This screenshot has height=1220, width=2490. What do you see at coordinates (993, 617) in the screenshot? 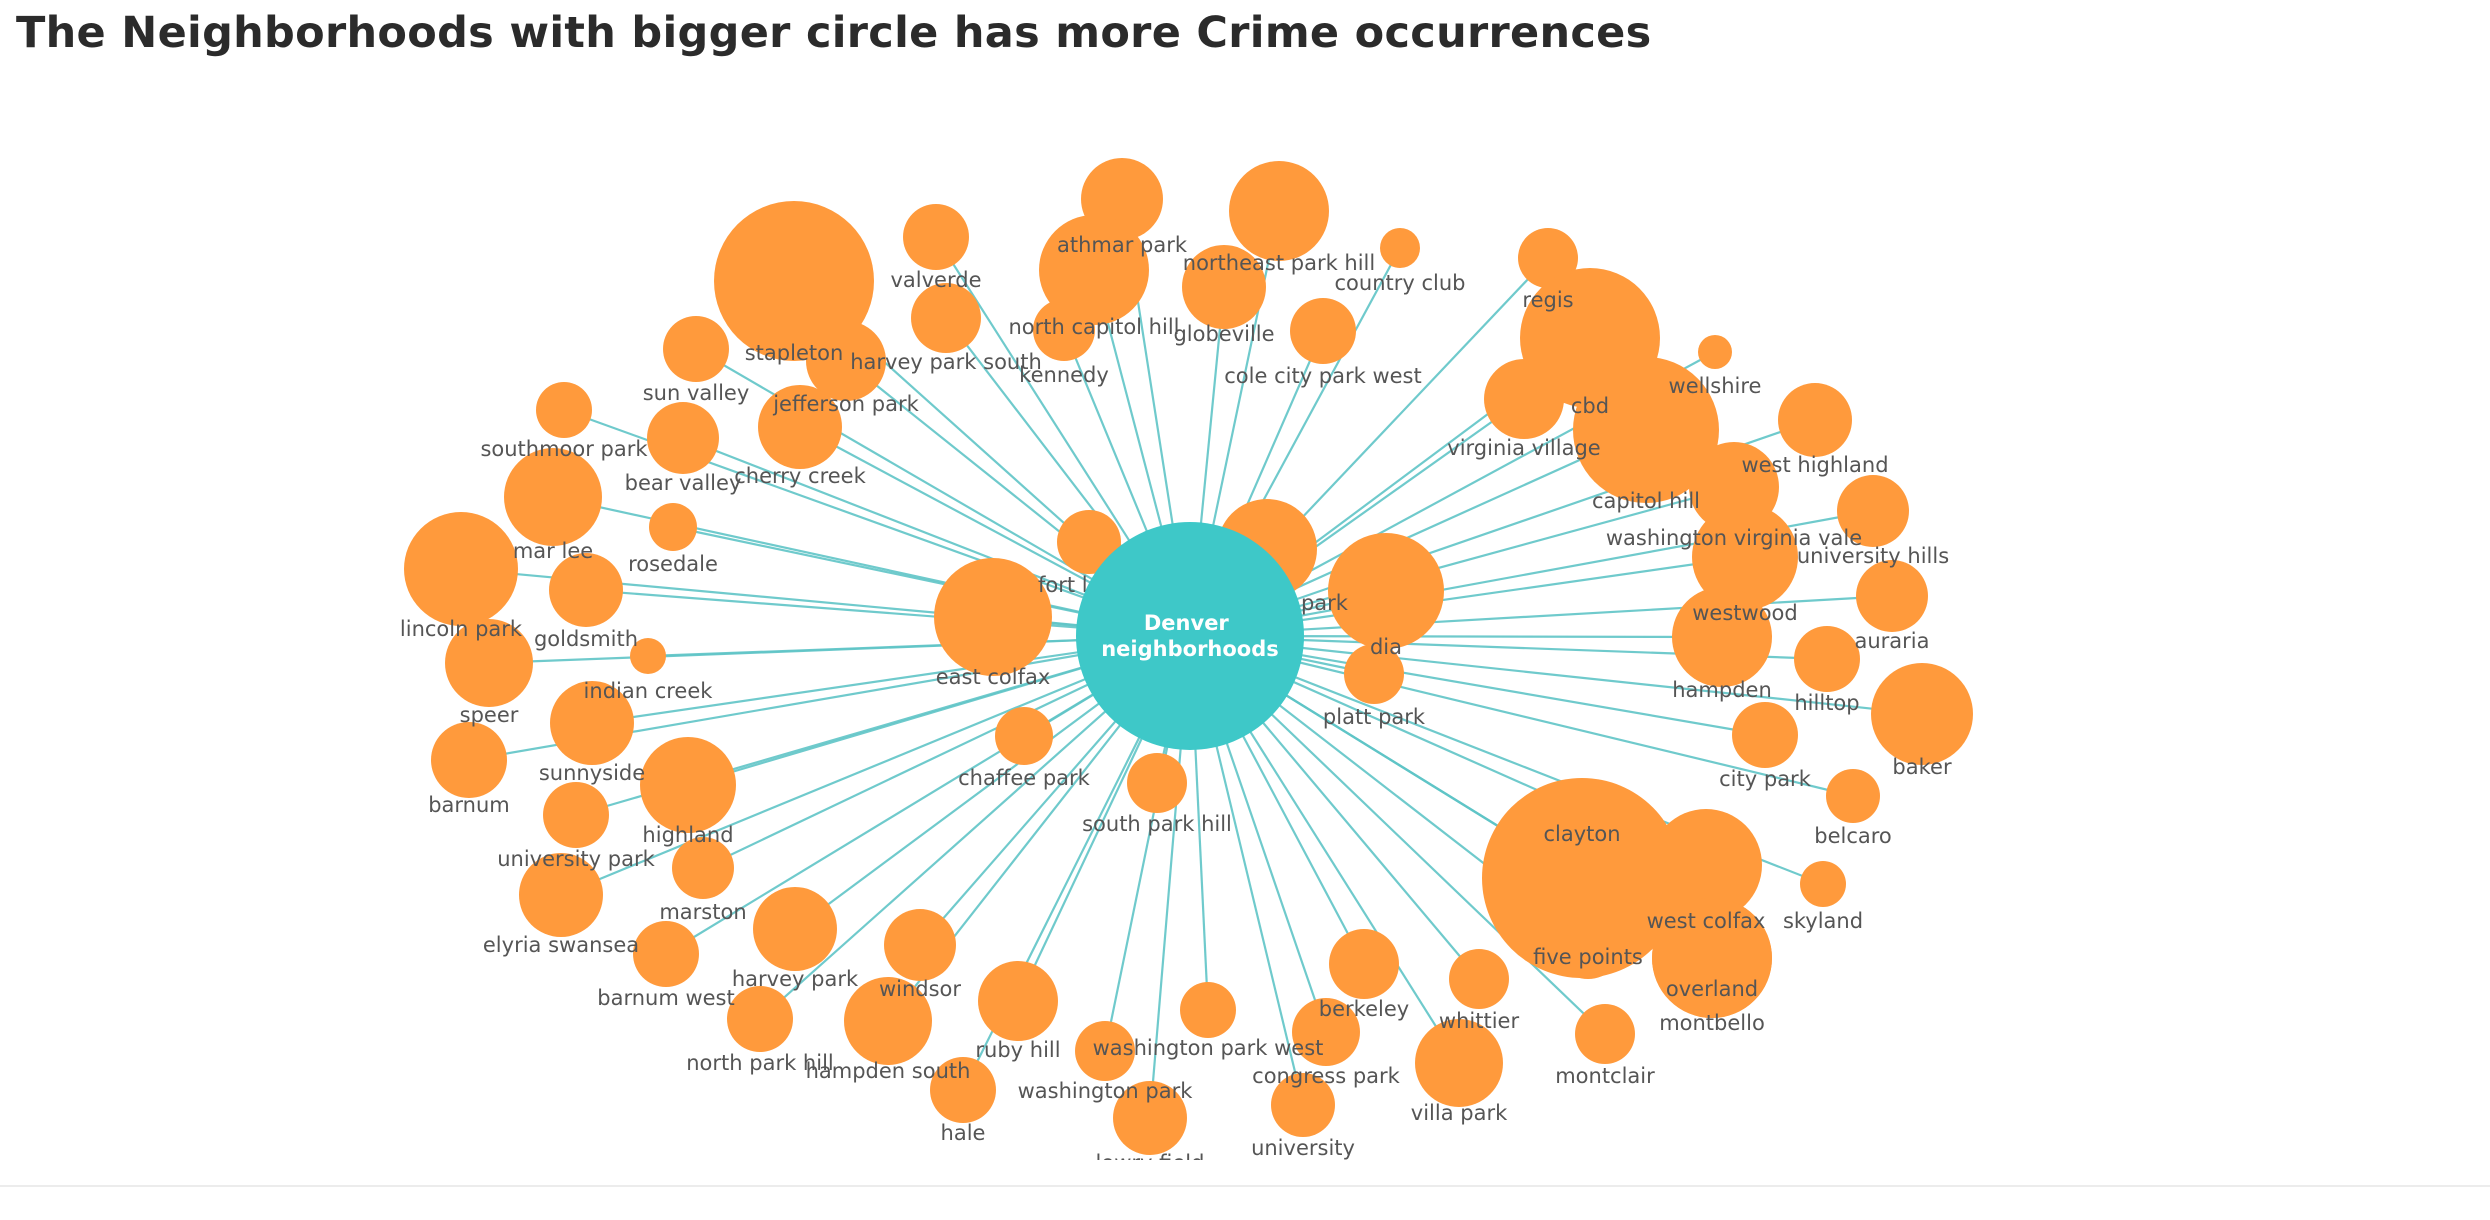
I see `node-east-colfax` at bounding box center [993, 617].